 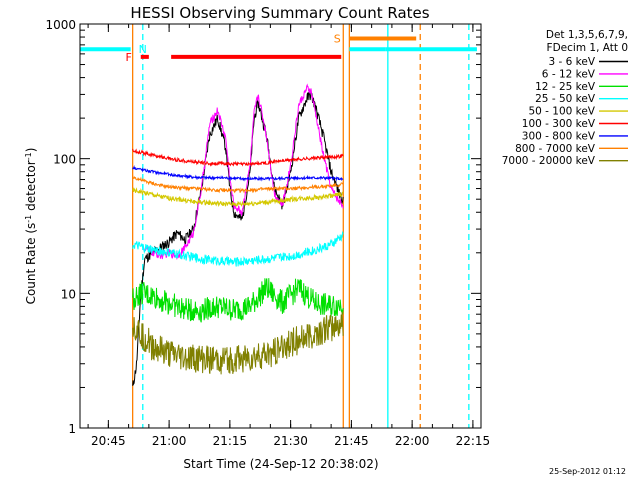 I want to click on y-tick-label: 1, so click(x=72, y=429).